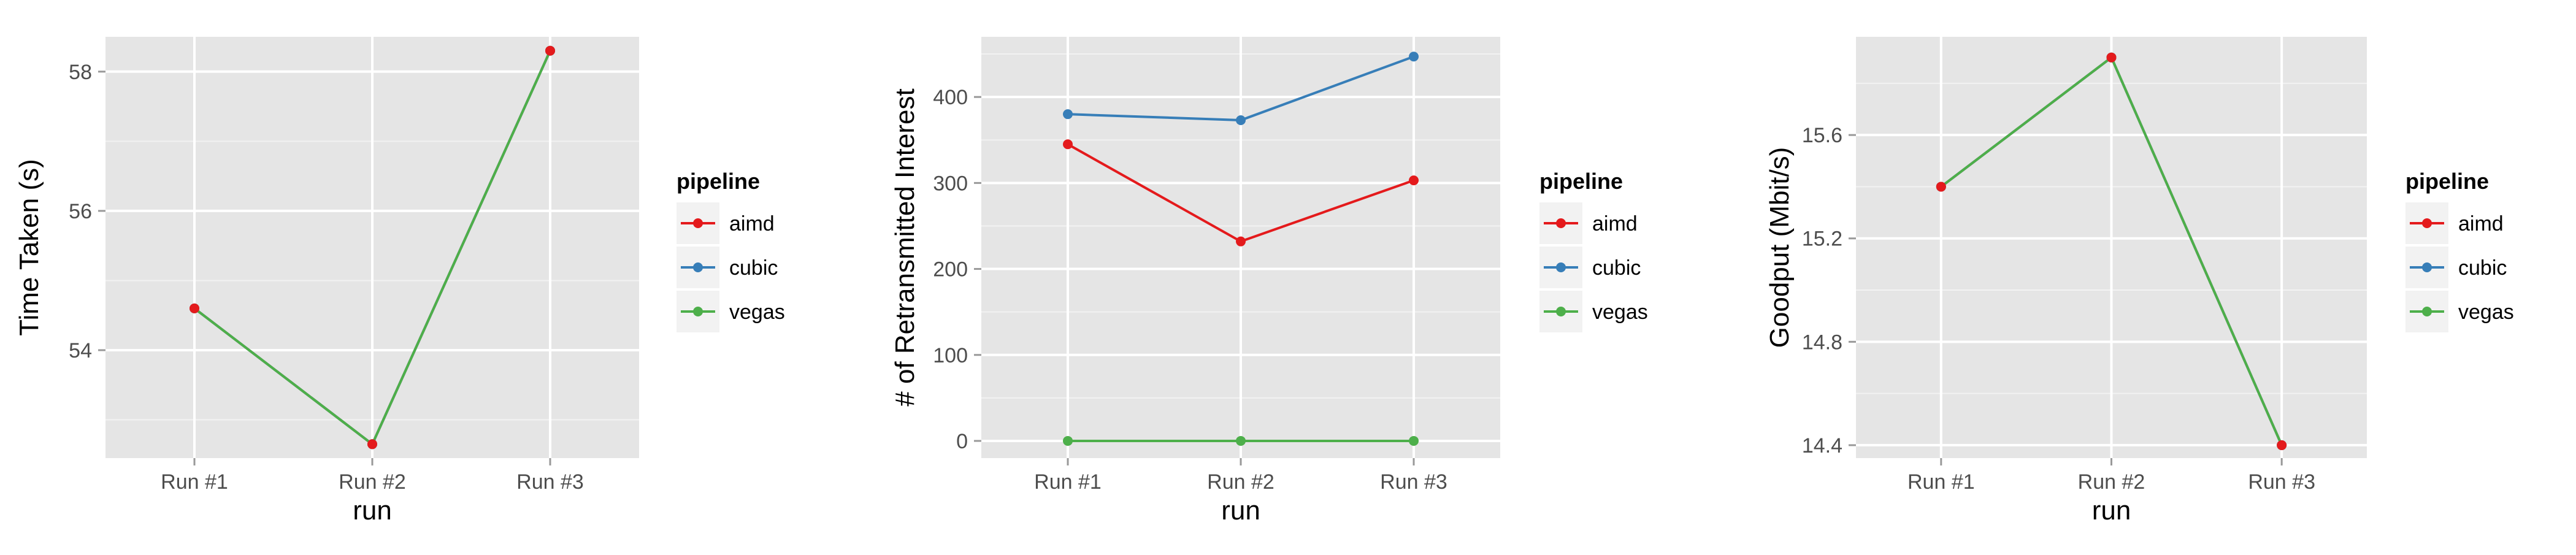 This screenshot has height=555, width=2576. Describe the element at coordinates (905, 247) in the screenshot. I see `y-axis-title: # of Retransmitted Interest` at that location.